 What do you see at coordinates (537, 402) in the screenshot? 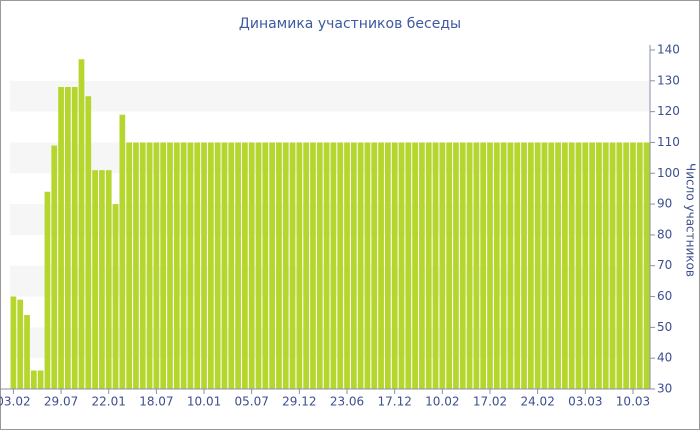
I see `x-tick-label: 24.02` at bounding box center [537, 402].